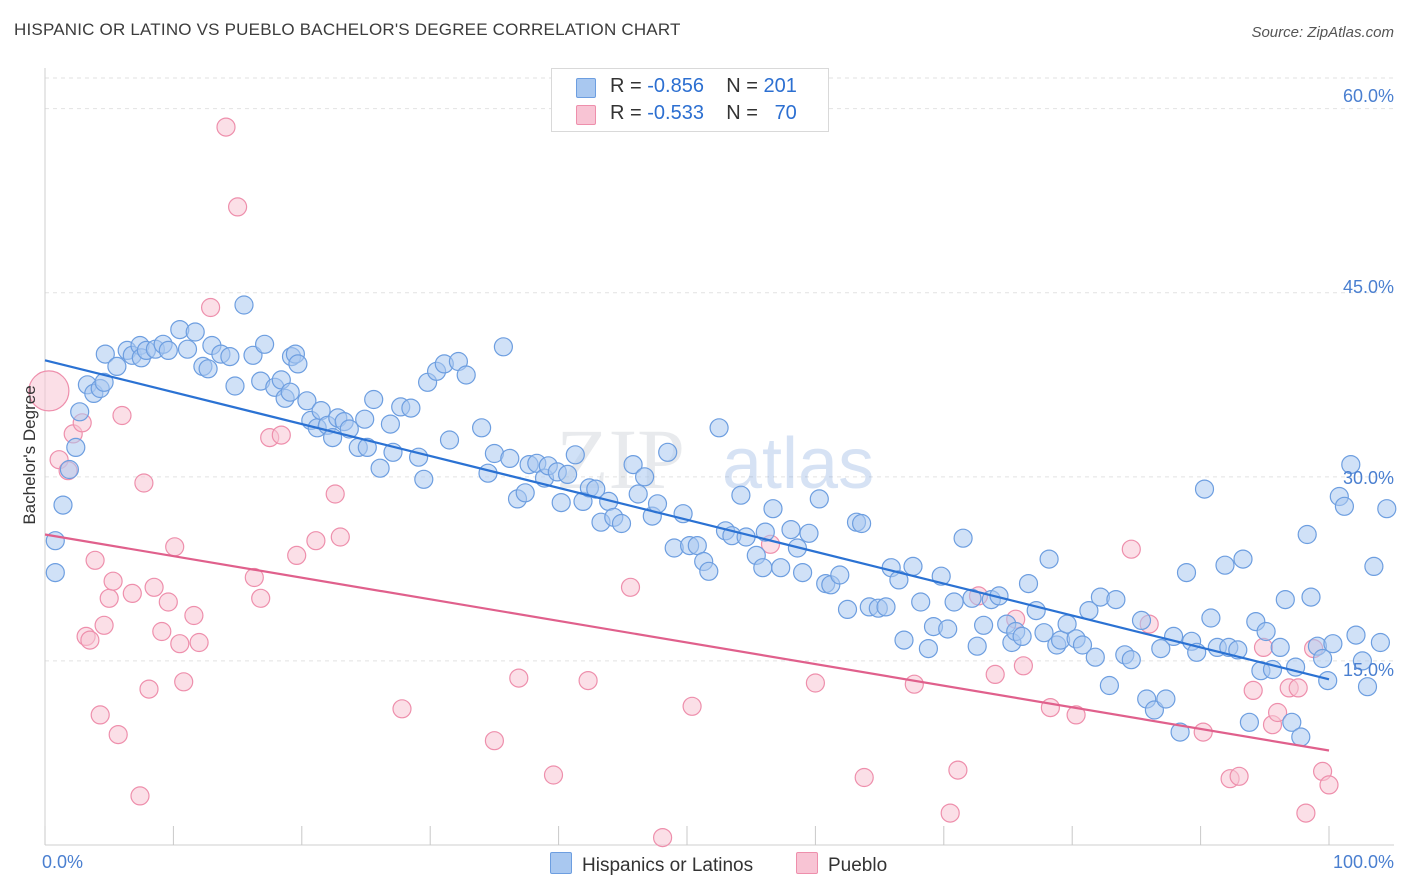  I want to click on legend-item-pueblo: Pueblo, so click(841, 864).